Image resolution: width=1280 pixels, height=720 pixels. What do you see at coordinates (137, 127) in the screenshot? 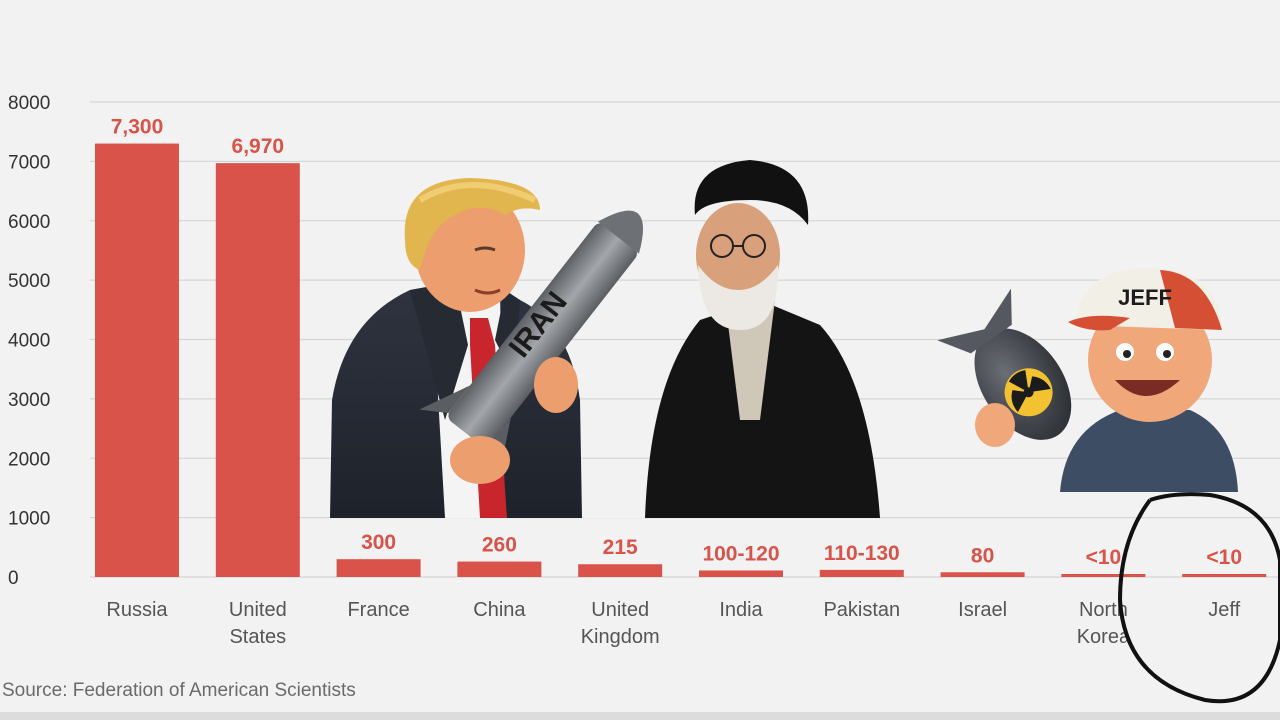
I see `data-label: 7,300` at bounding box center [137, 127].